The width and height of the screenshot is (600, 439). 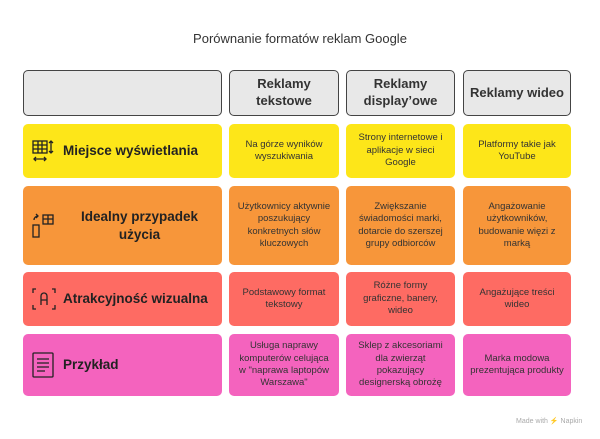 What do you see at coordinates (284, 299) in the screenshot?
I see `cell: Podstawowy format tekstowy` at bounding box center [284, 299].